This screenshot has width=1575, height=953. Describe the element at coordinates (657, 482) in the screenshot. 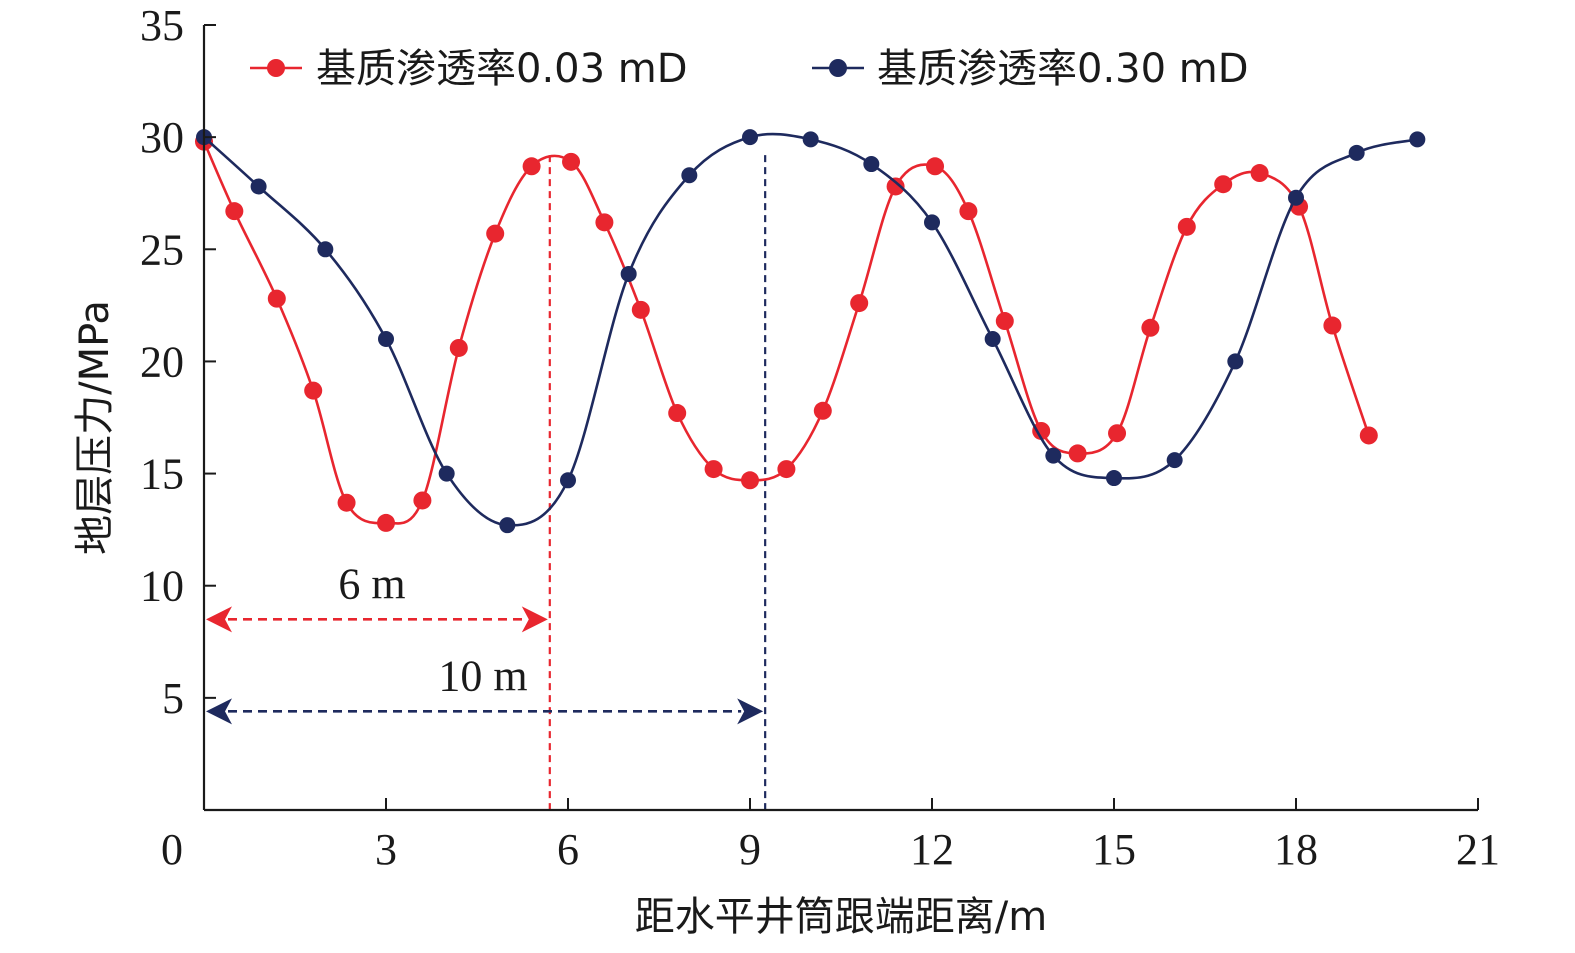

I see `reference-lines` at that location.